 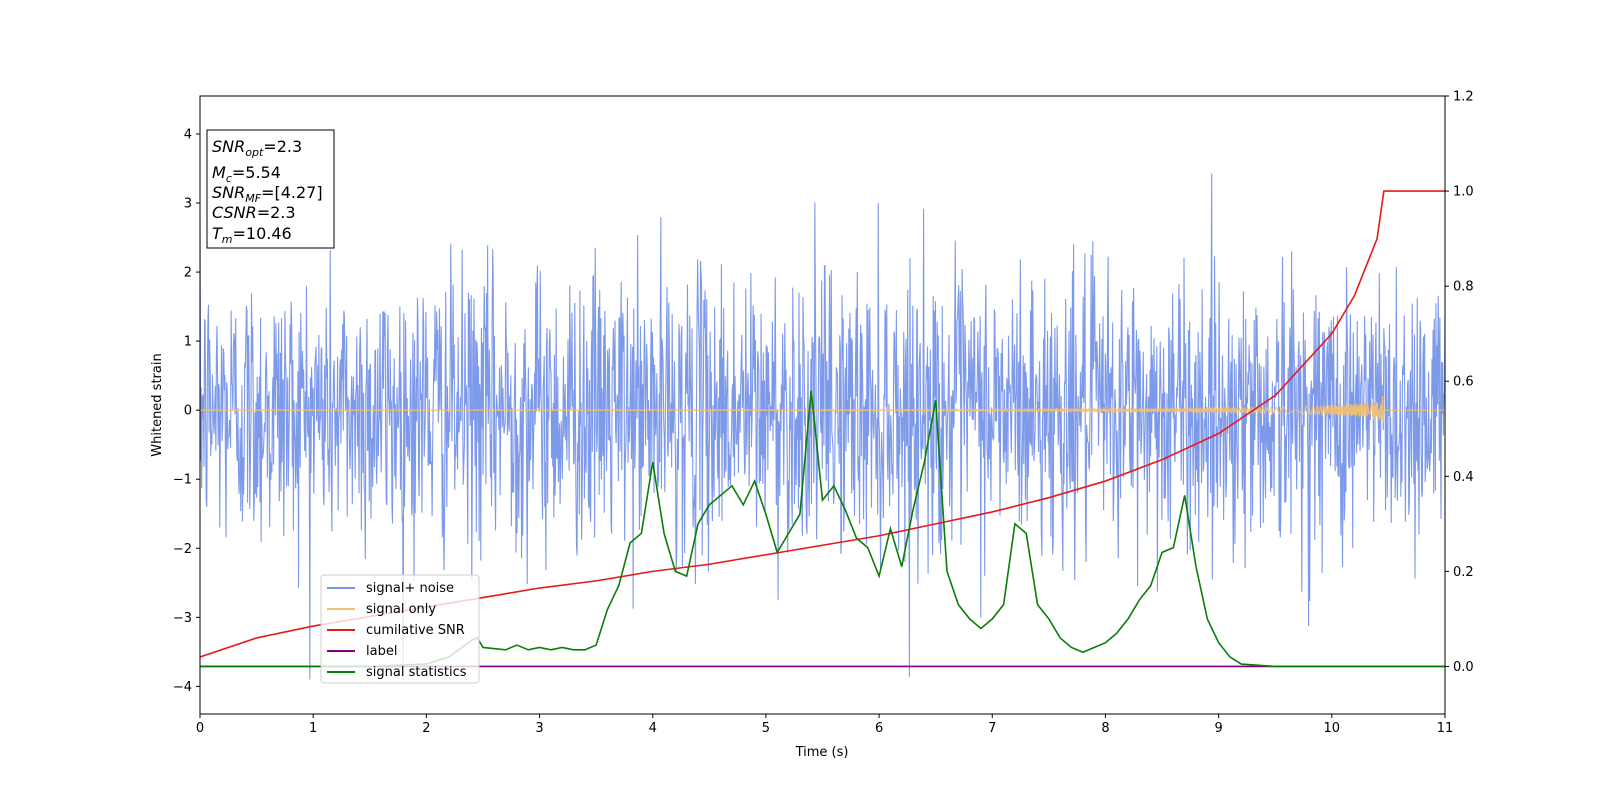 What do you see at coordinates (182, 618) in the screenshot?
I see `y-tick-label: −3` at bounding box center [182, 618].